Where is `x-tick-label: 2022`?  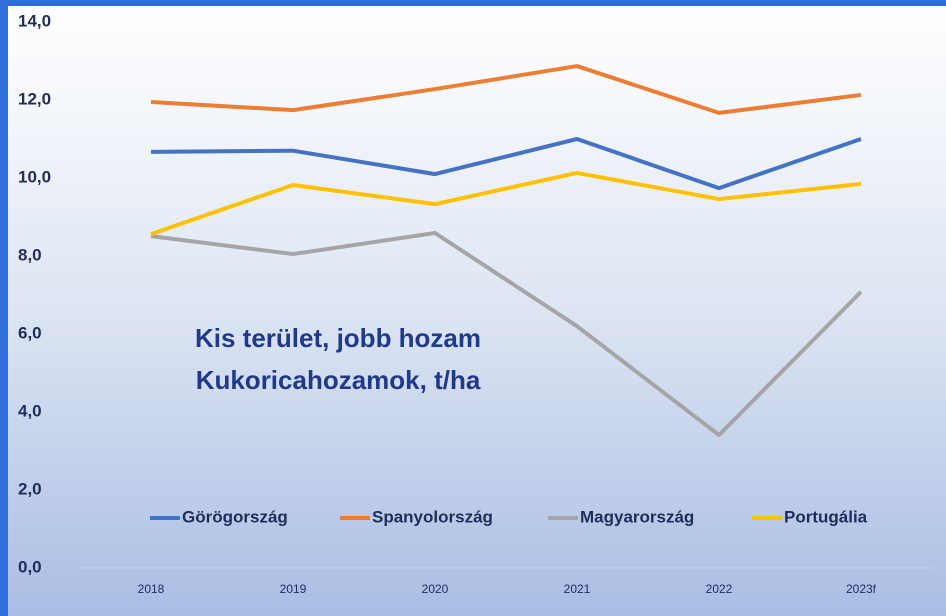
x-tick-label: 2022 is located at coordinates (719, 589).